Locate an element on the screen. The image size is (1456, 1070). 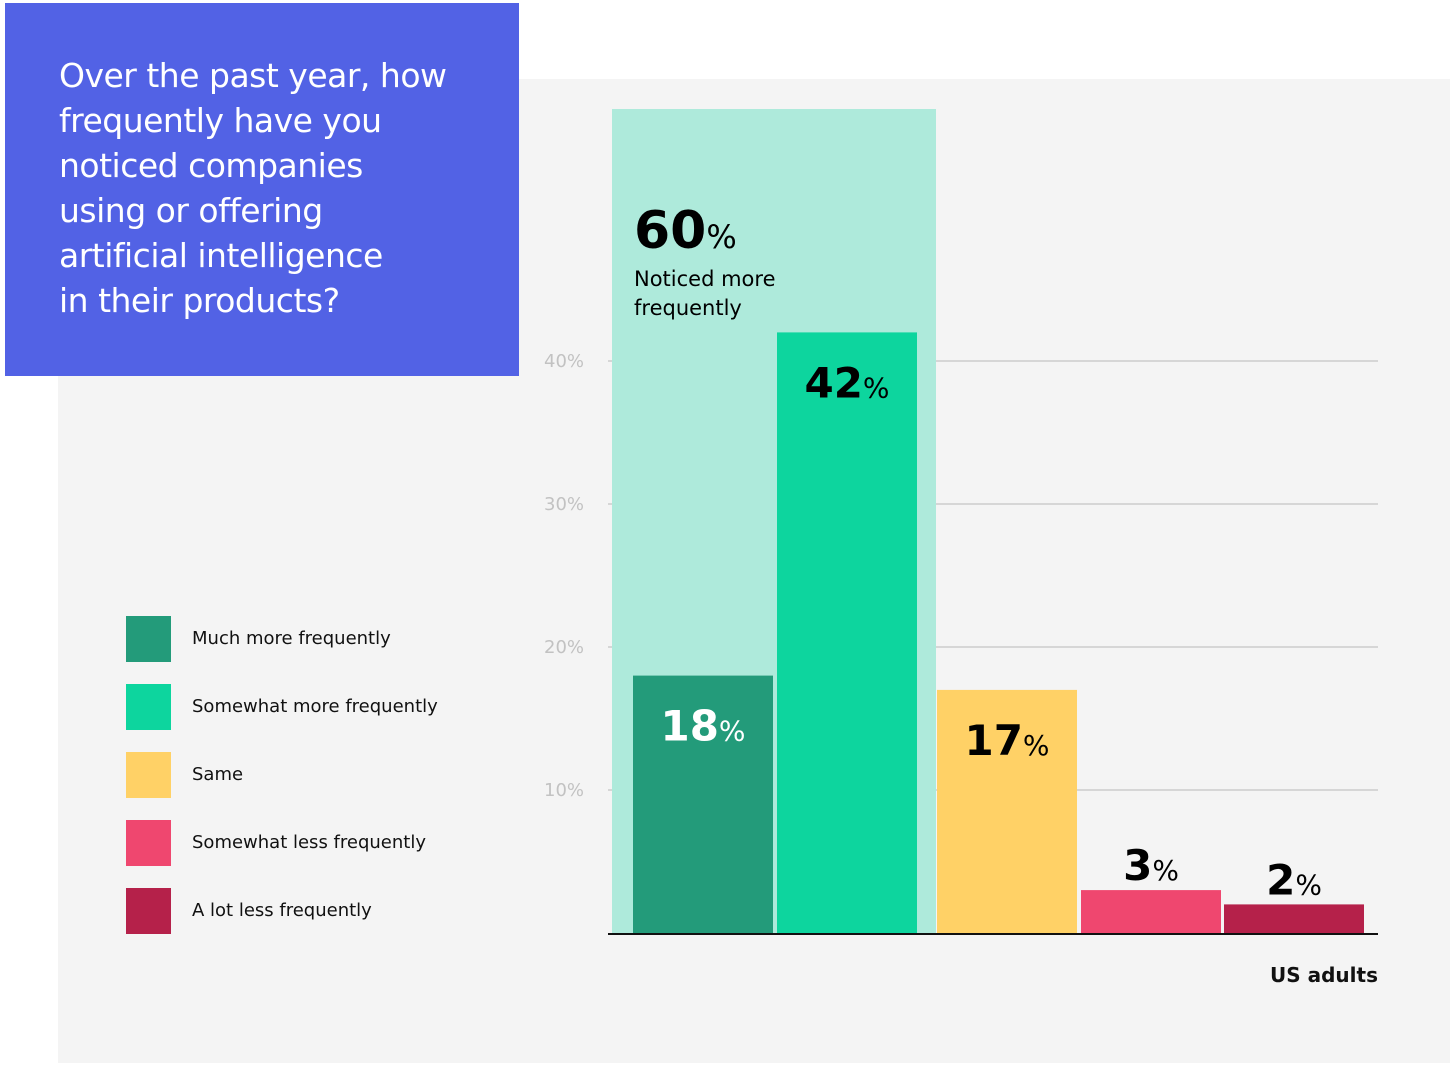
bar-value-label-same: 17% is located at coordinates (1006, 740).